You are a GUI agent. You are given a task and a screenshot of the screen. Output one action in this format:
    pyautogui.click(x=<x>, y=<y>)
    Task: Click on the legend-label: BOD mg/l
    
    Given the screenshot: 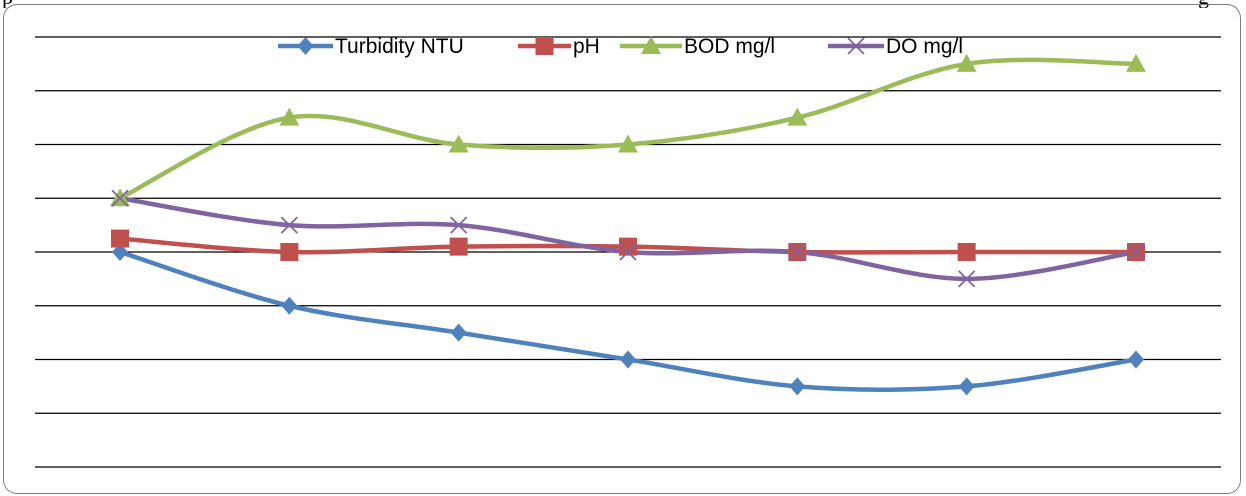 What is the action you would take?
    pyautogui.click(x=729, y=46)
    